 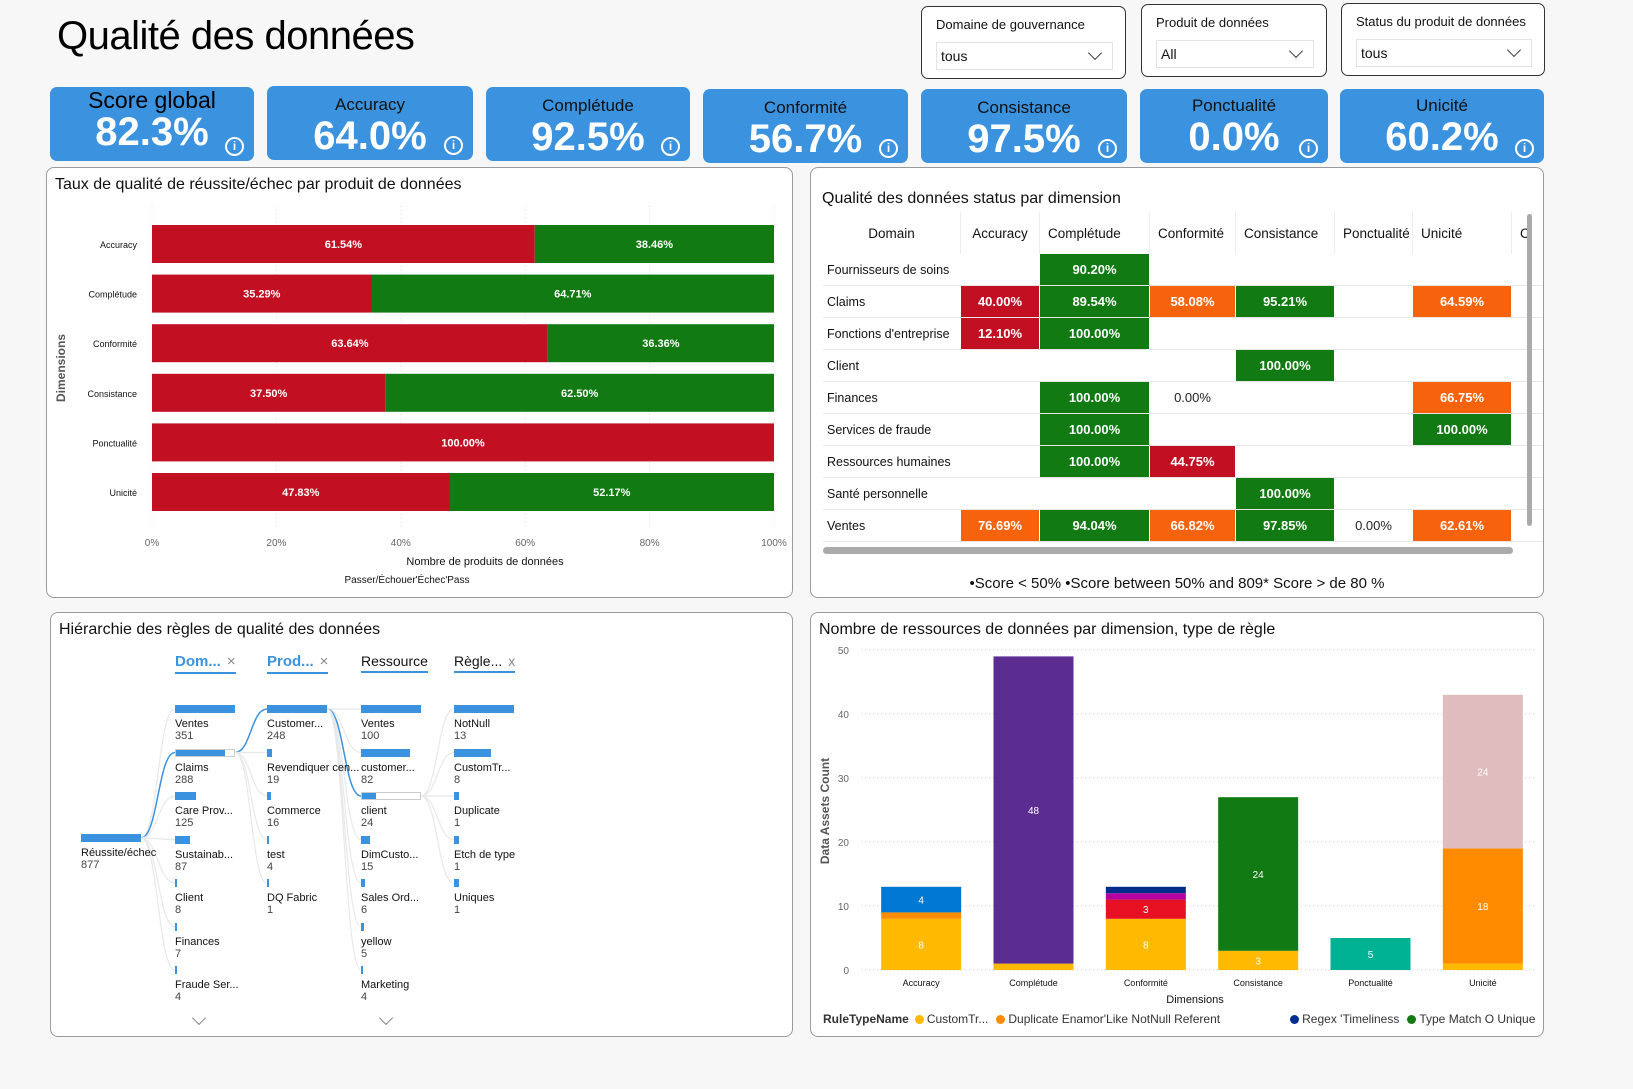 I want to click on hierarchy-node: Client 8, so click(x=189, y=897).